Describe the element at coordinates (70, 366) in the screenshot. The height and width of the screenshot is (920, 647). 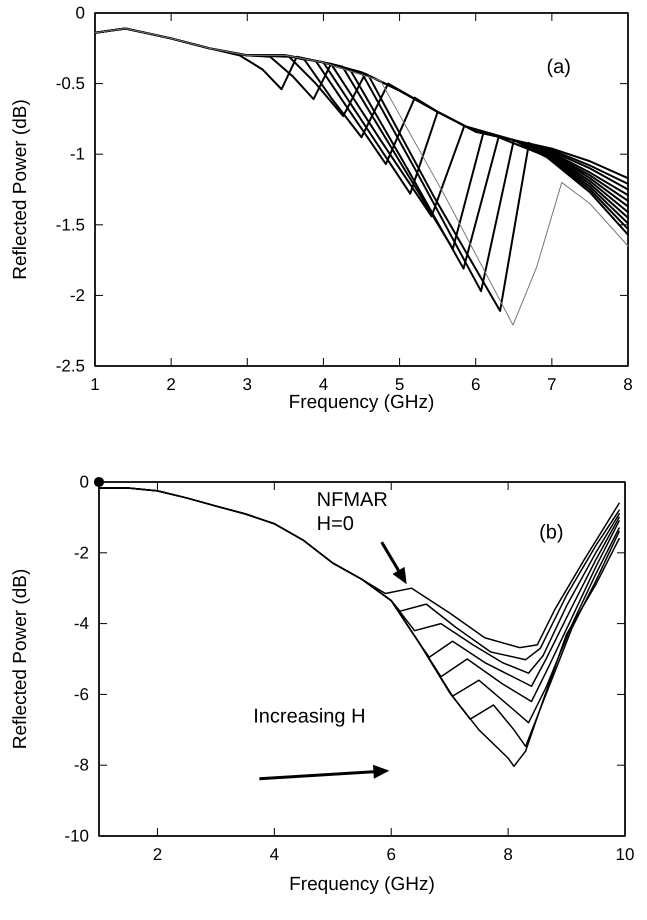
I see `y-tick-label: -2.5` at that location.